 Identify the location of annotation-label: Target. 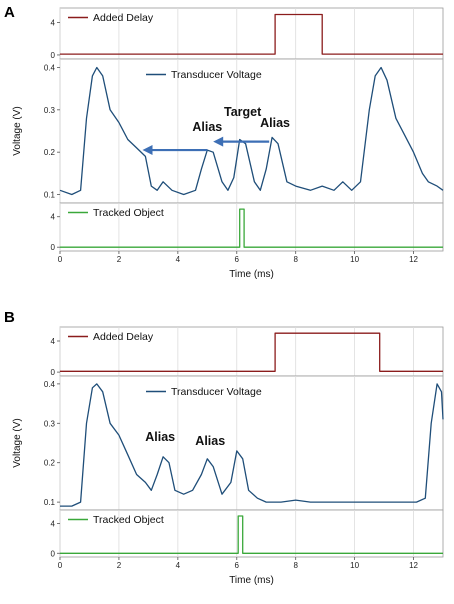
(243, 112).